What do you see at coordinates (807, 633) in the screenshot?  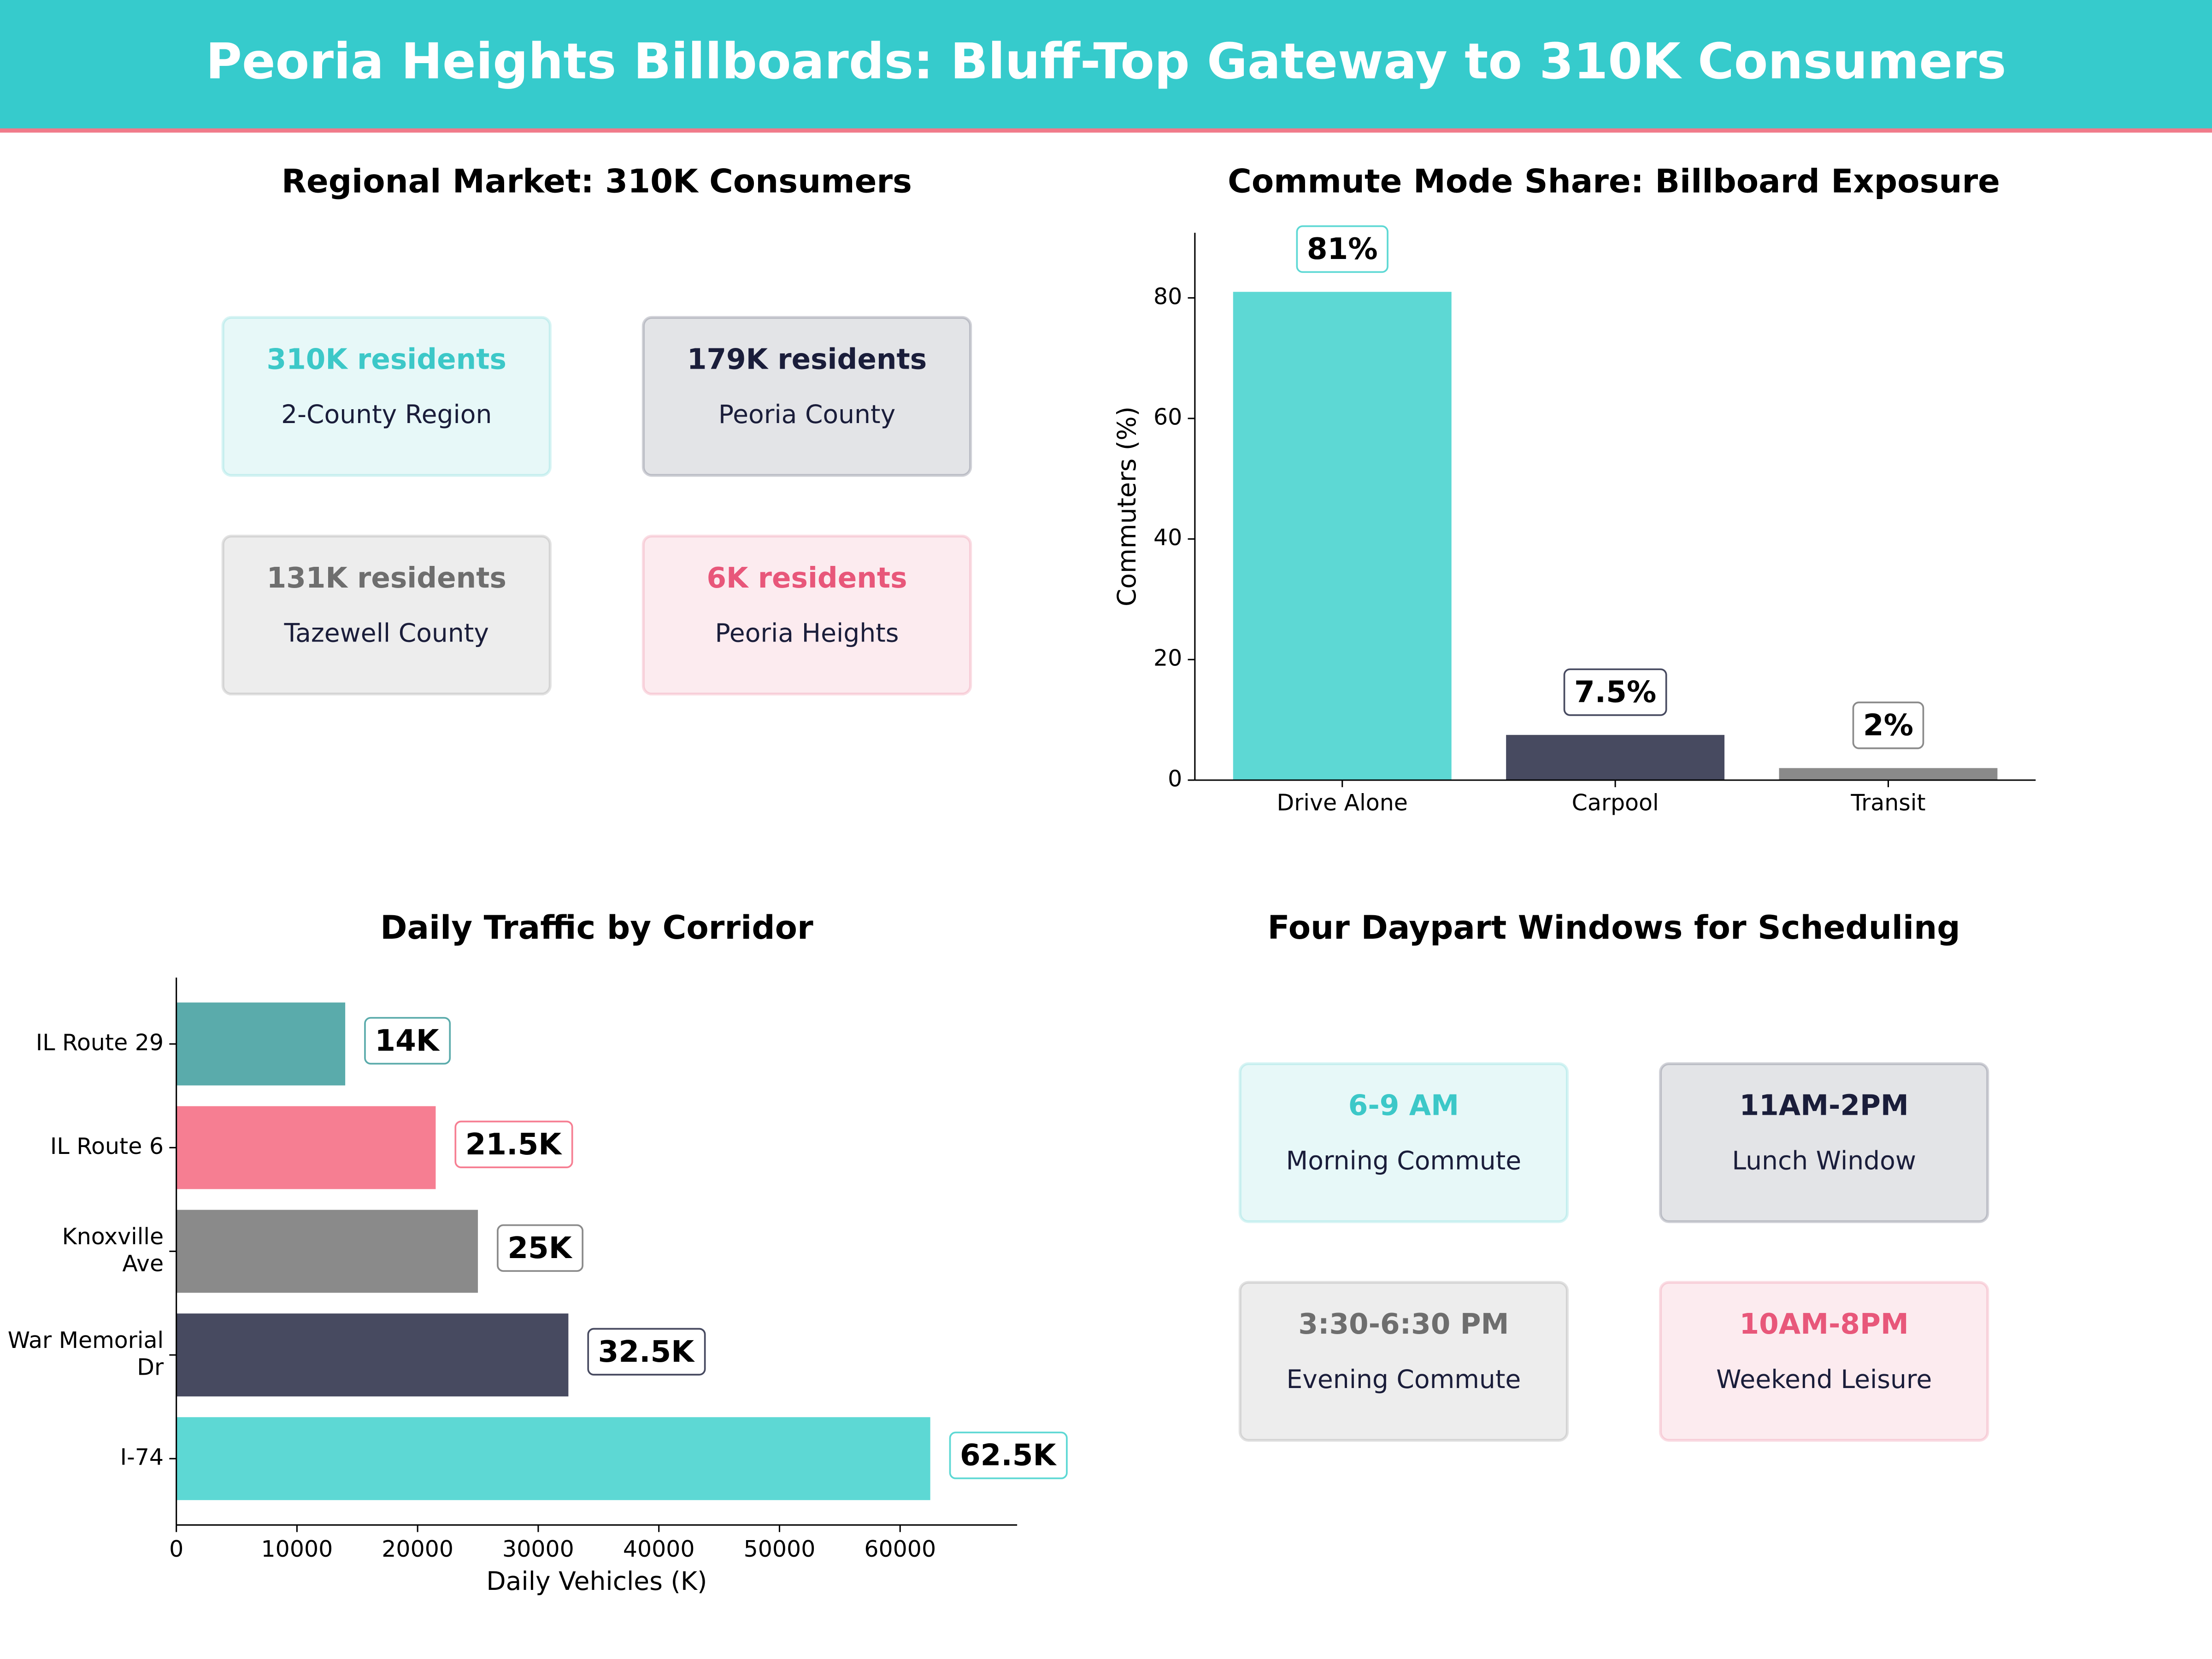 I see `card-label: Peoria Heights` at bounding box center [807, 633].